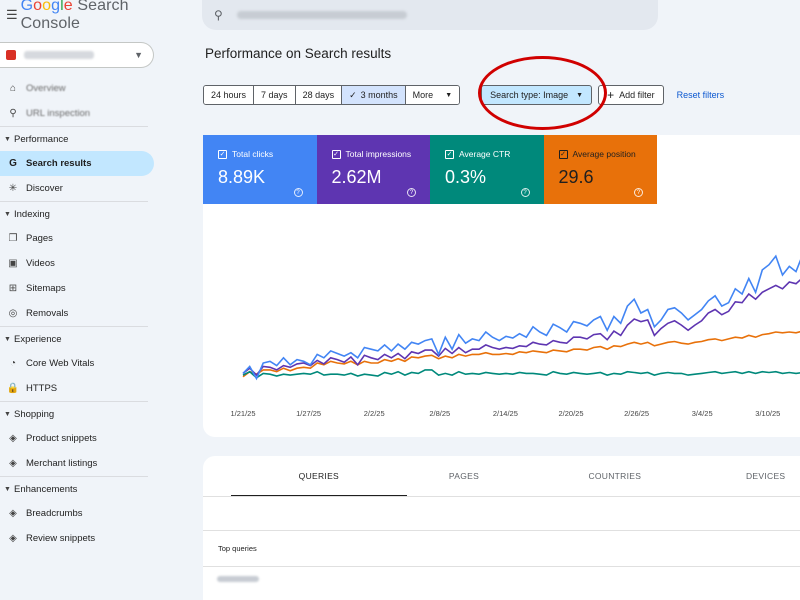 The width and height of the screenshot is (800, 600). What do you see at coordinates (501, 566) in the screenshot?
I see `divider` at bounding box center [501, 566].